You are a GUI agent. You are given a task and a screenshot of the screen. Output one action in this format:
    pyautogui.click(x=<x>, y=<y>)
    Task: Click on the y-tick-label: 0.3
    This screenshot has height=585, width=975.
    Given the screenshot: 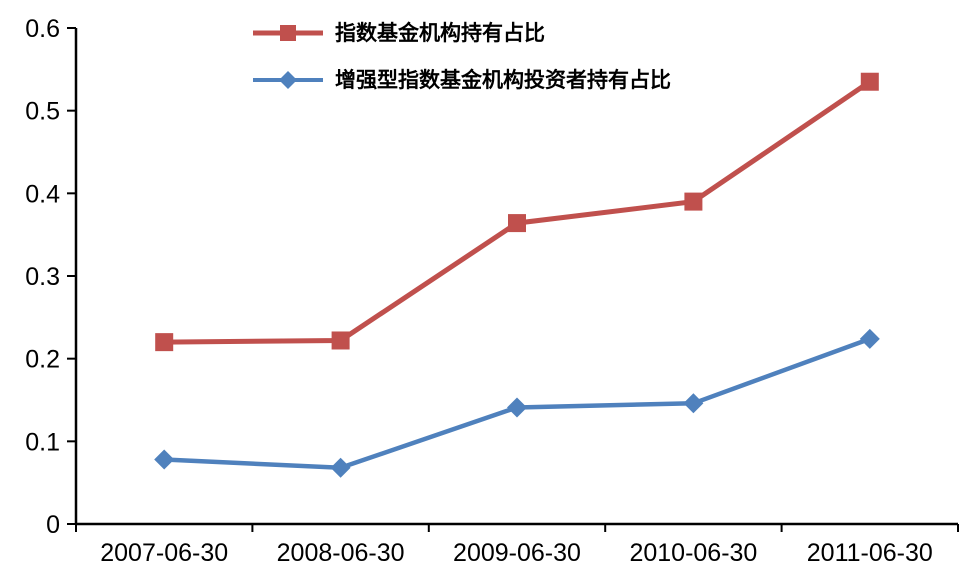 What is the action you would take?
    pyautogui.click(x=42, y=277)
    